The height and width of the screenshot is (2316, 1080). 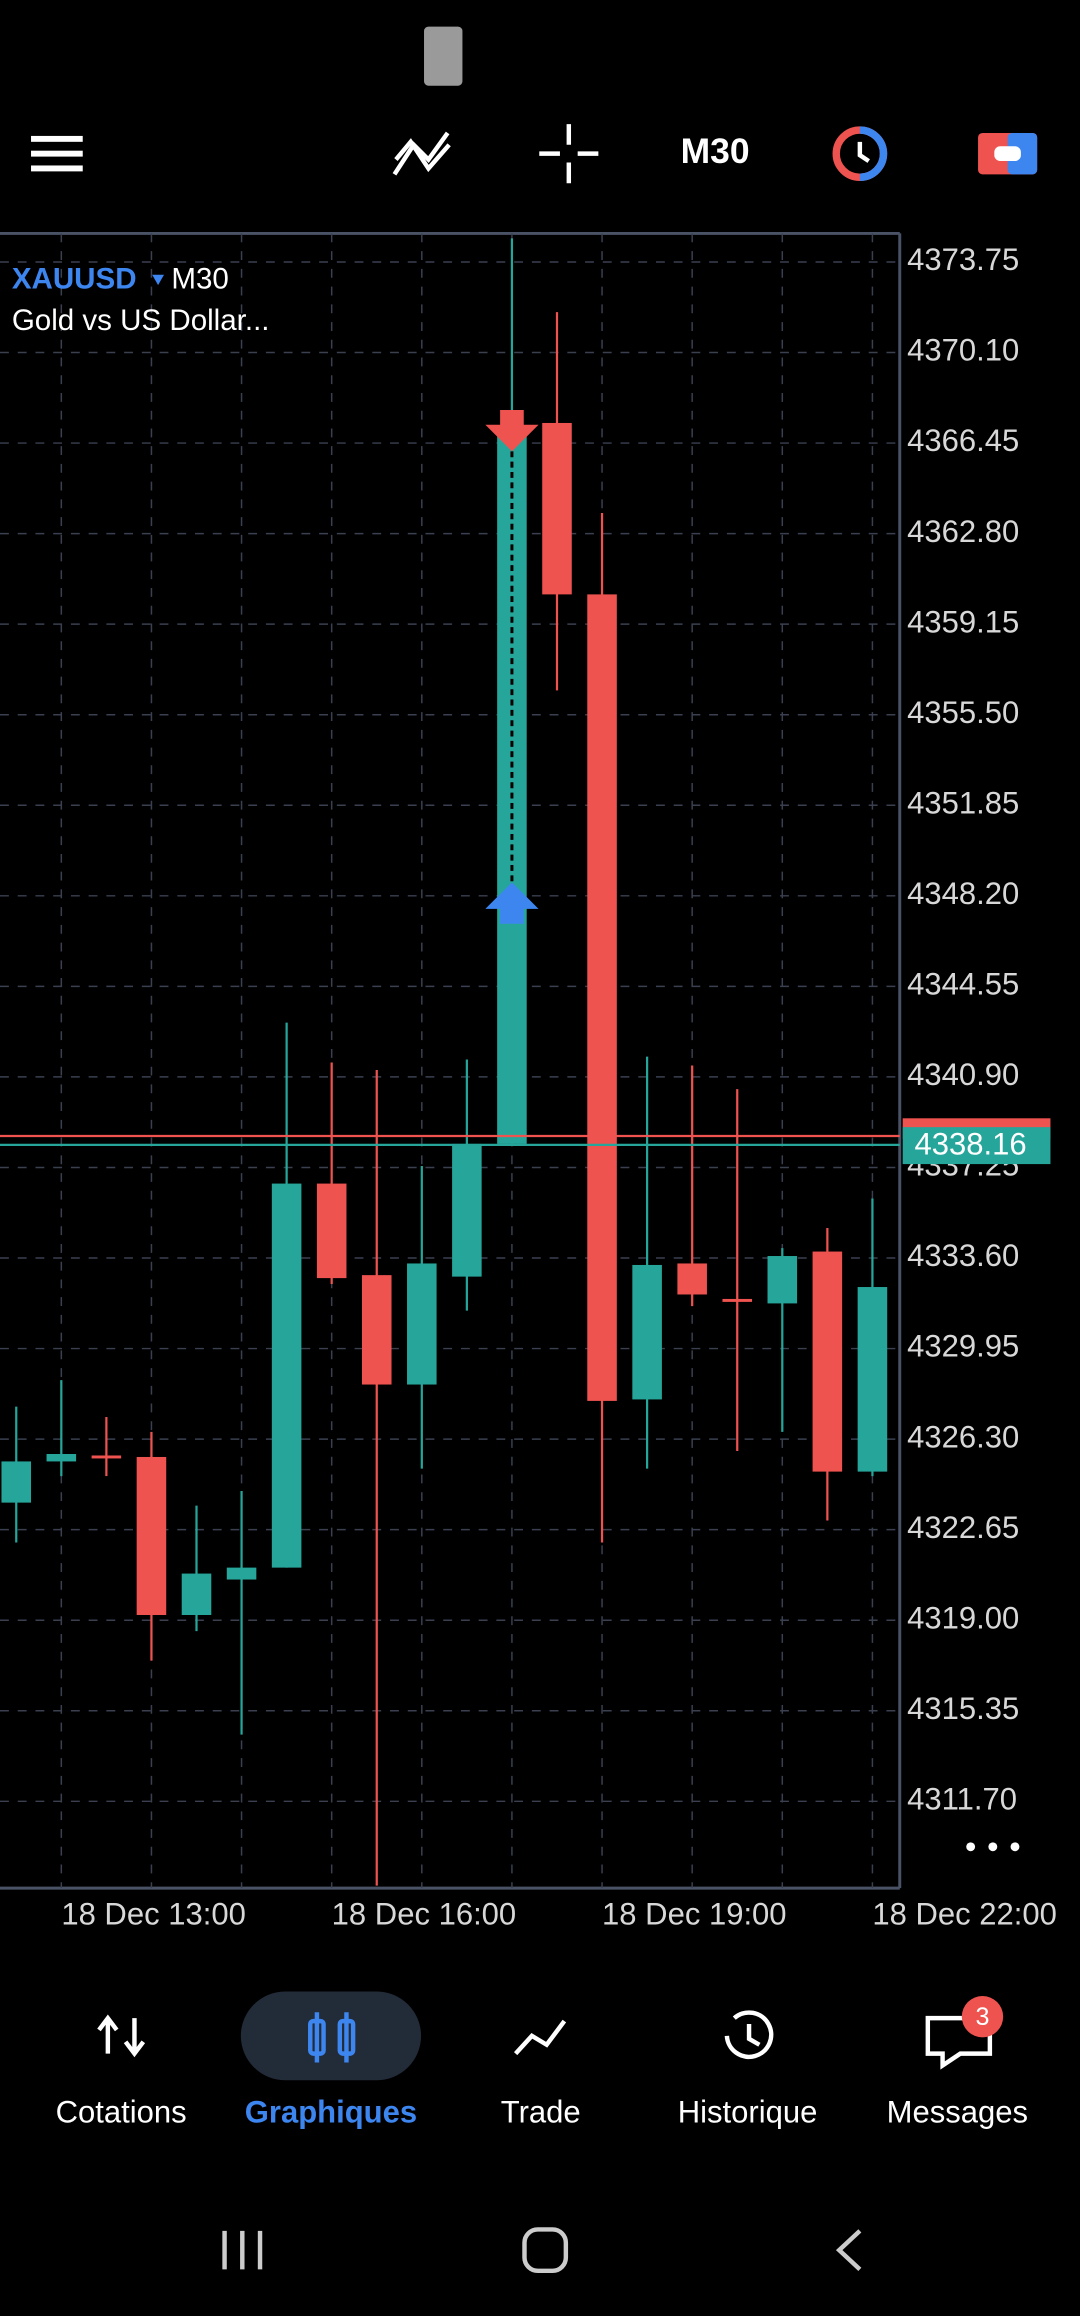 What do you see at coordinates (694, 1913) in the screenshot?
I see `x-tick-label: 18 Dec 19:00` at bounding box center [694, 1913].